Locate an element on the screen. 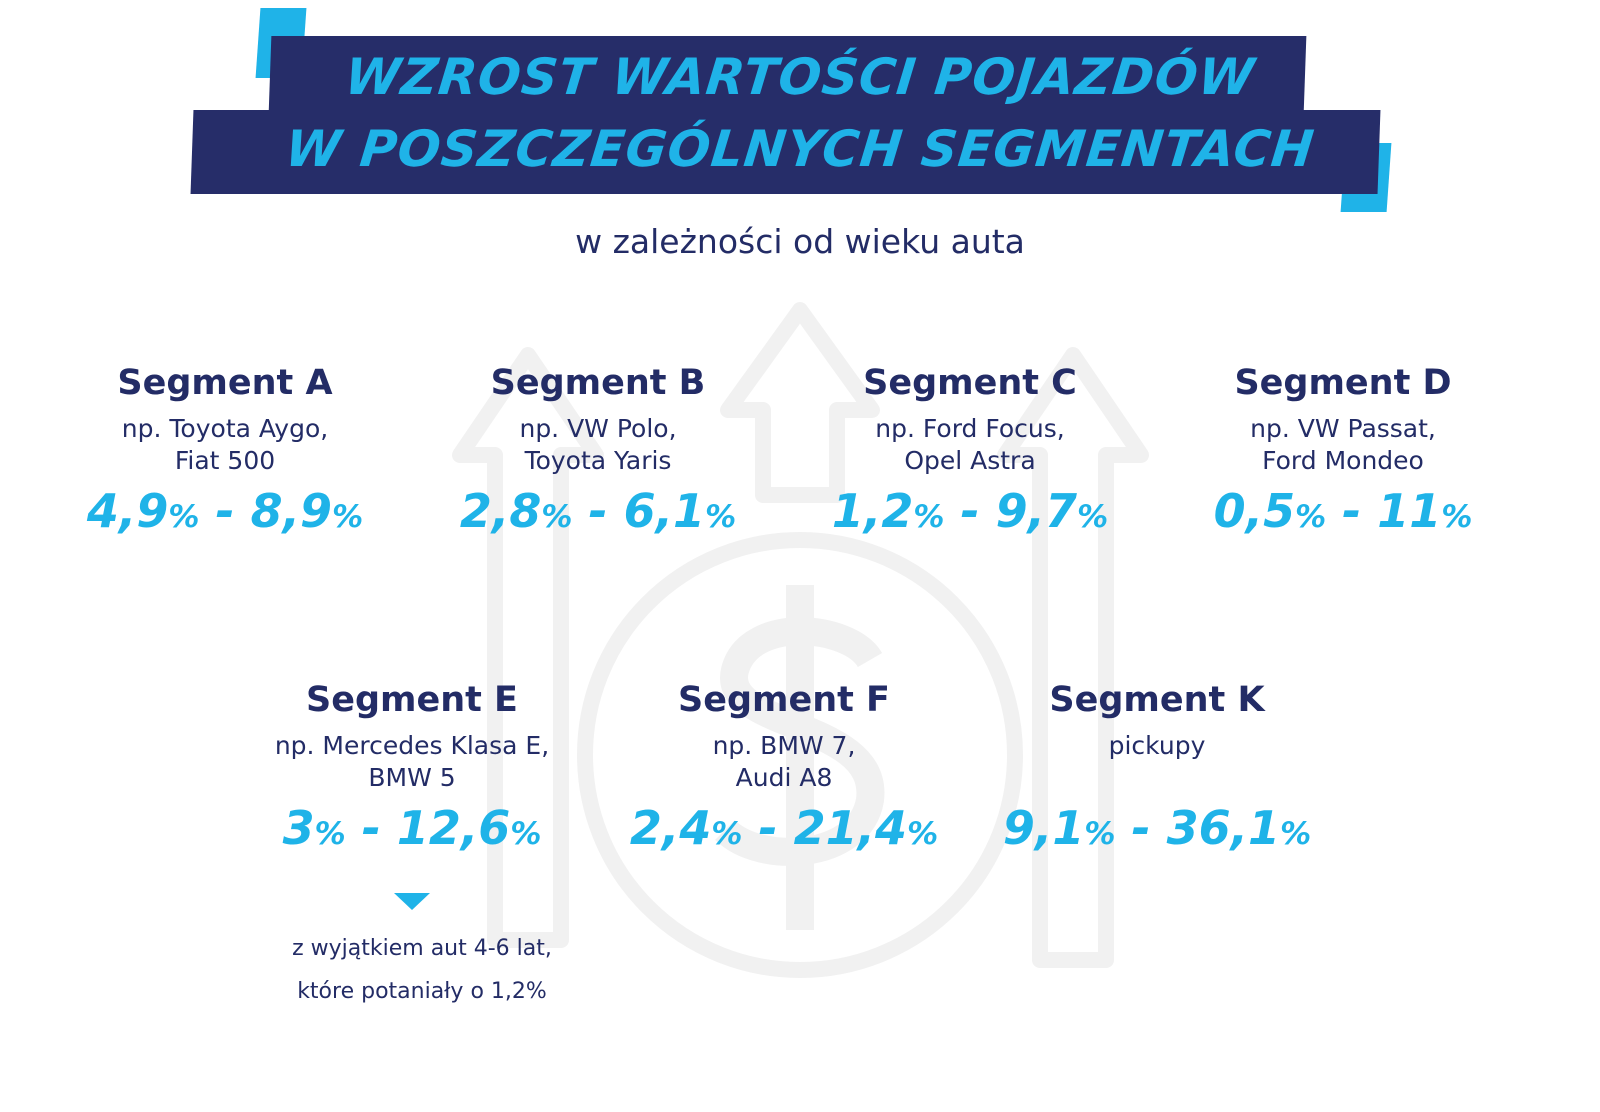 The width and height of the screenshot is (1600, 1112). range-from: 9,1 is located at coordinates (1043, 828).